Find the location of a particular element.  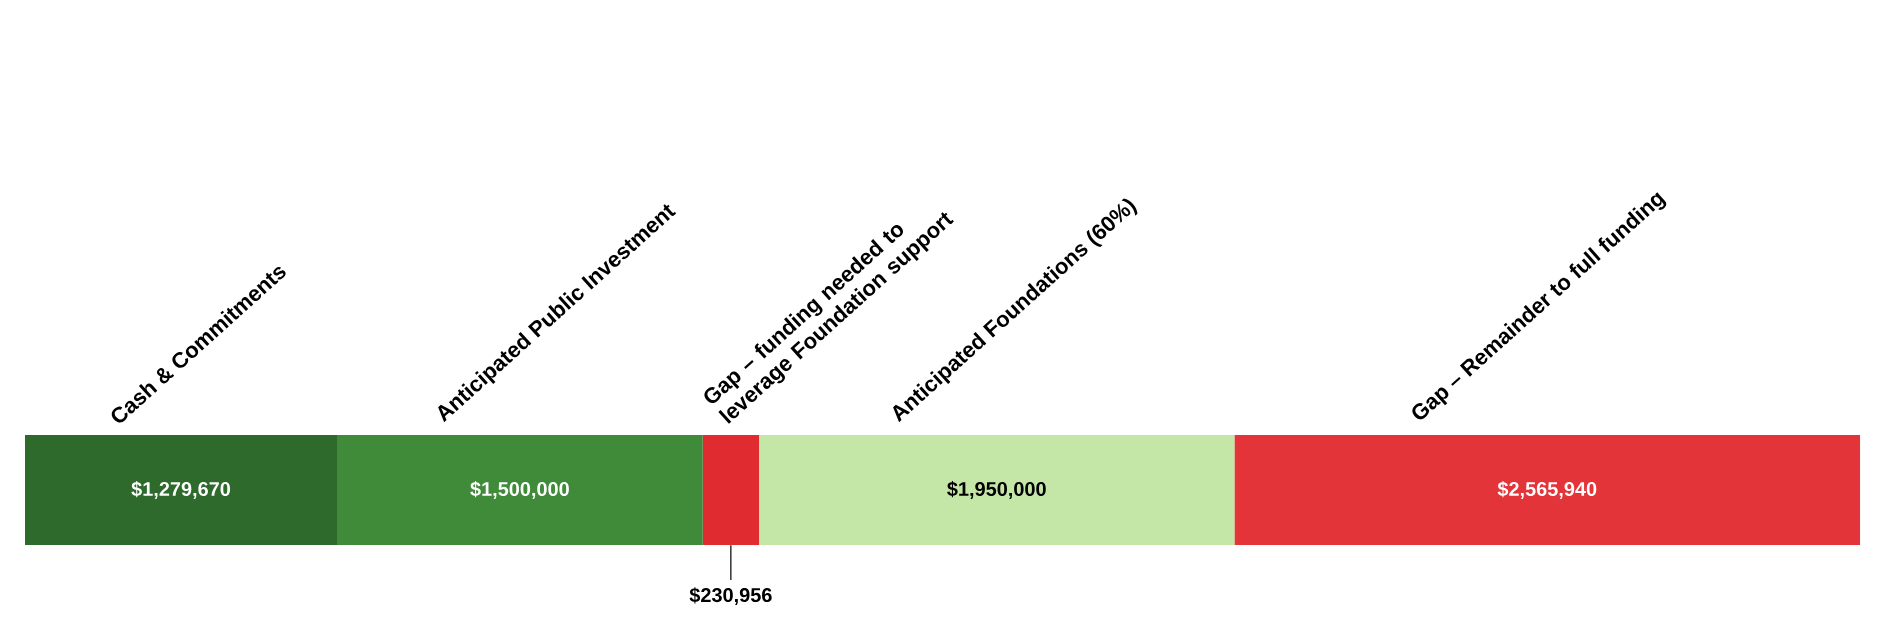

data-label: $230,956 is located at coordinates (730, 596).